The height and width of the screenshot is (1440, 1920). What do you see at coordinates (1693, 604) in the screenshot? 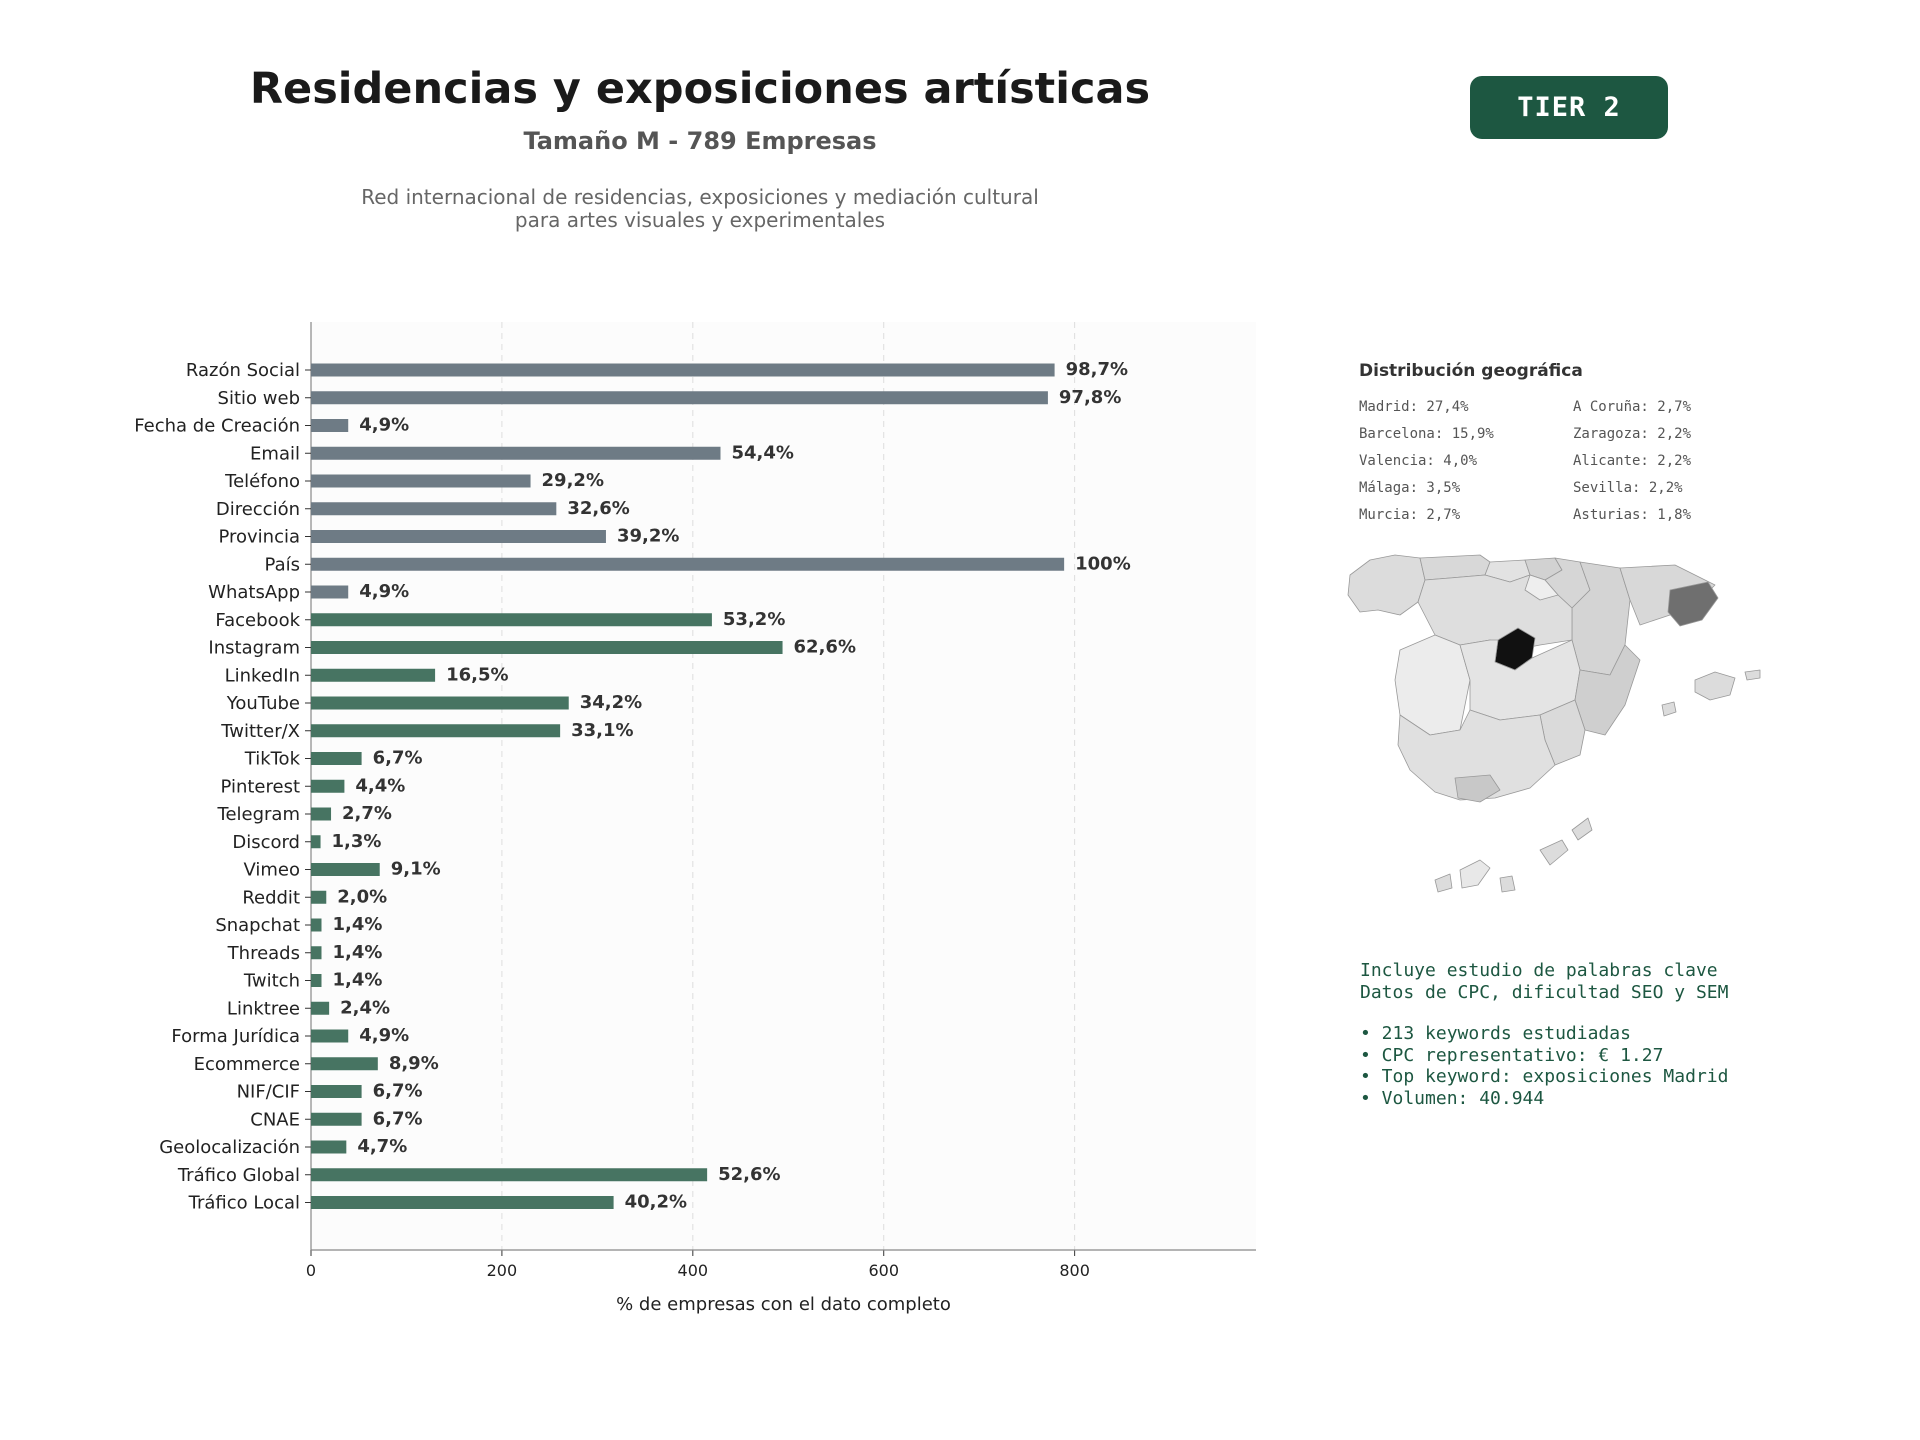
I see `map-region-barcelona` at bounding box center [1693, 604].